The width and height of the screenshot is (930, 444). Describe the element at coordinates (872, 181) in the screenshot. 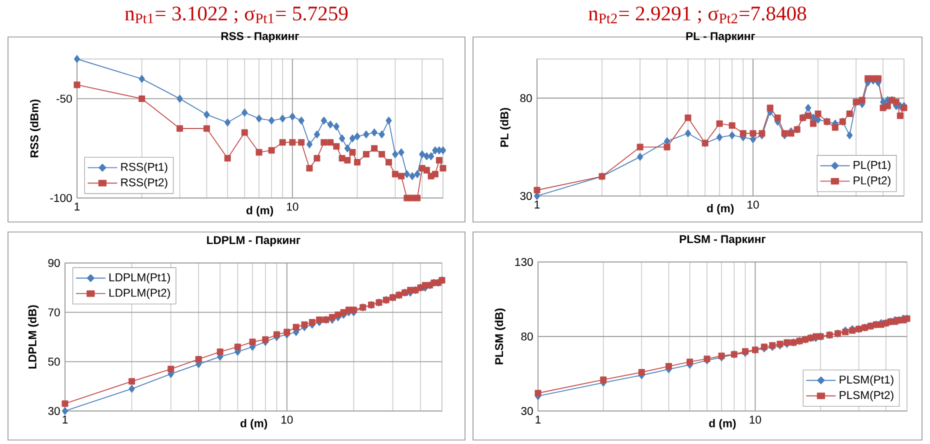

I see `legend-label: PL(Pt2)` at that location.